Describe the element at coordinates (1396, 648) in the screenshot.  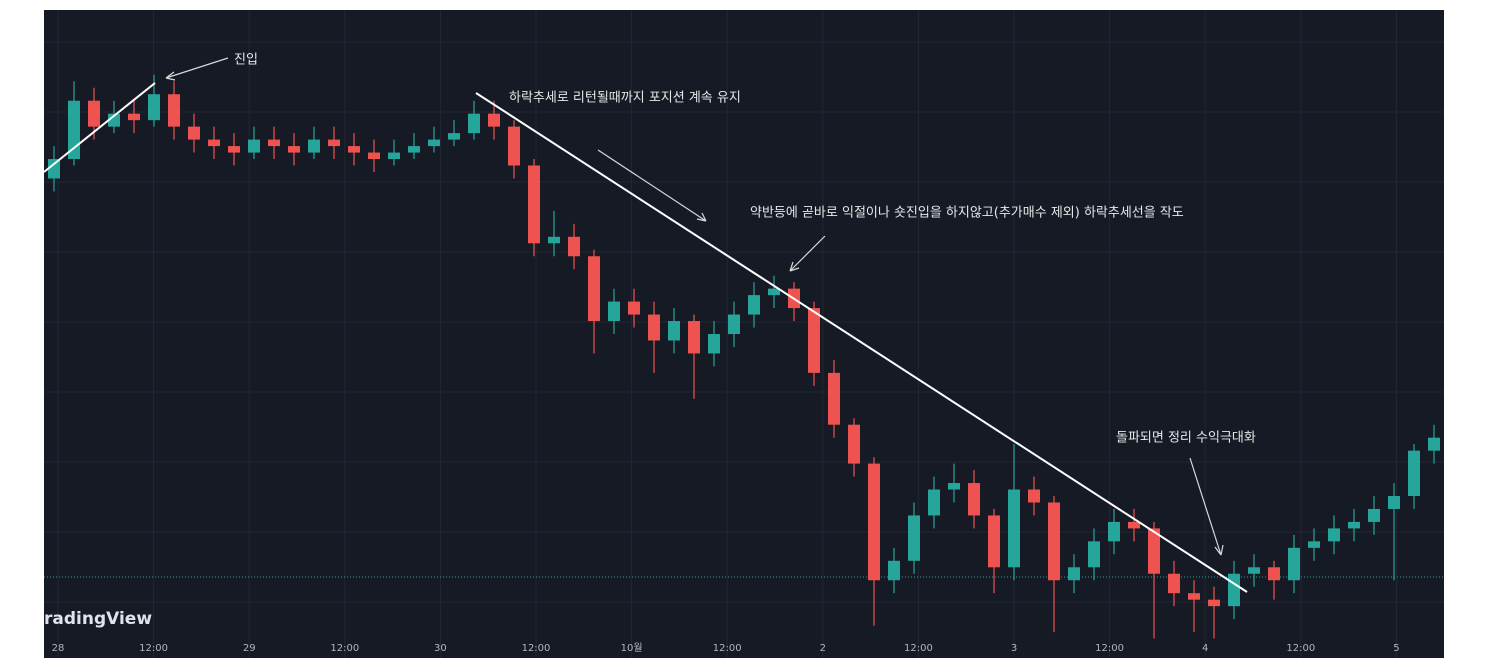
I see `x-tick-label: 5` at that location.